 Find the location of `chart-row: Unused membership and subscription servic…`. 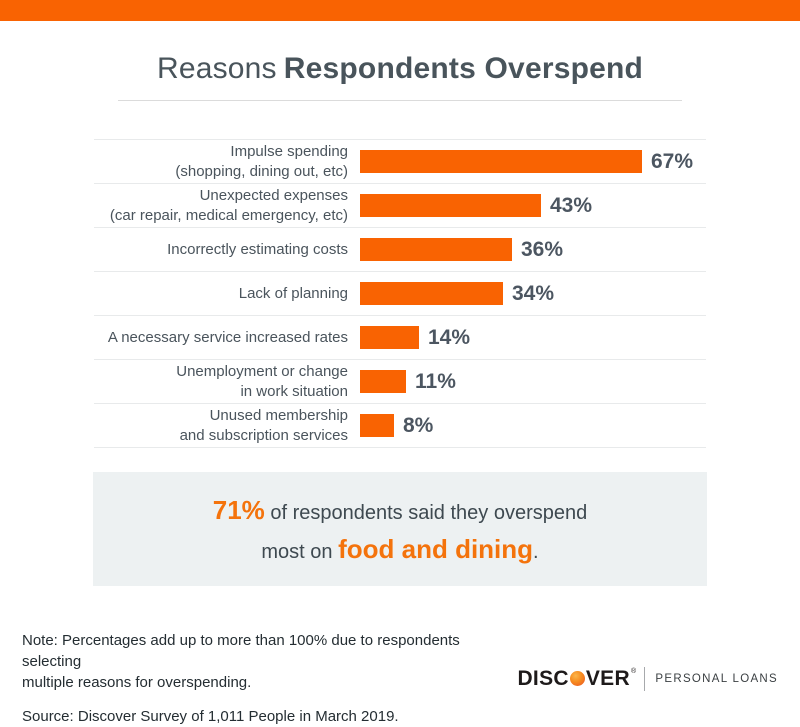

chart-row: Unused membership and subscription servic… is located at coordinates (400, 426).